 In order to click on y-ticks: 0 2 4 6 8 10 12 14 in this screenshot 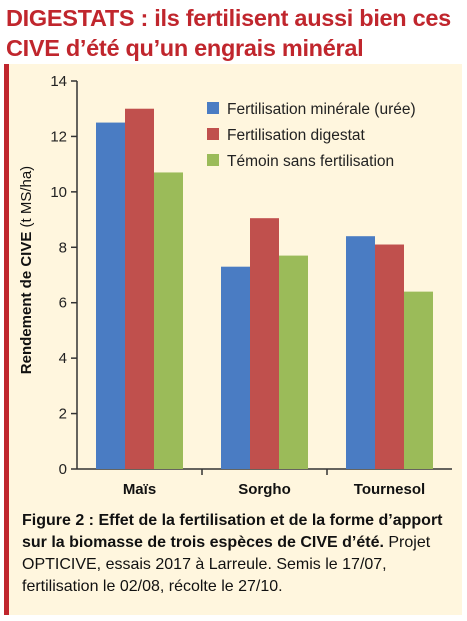, I will do `click(63, 275)`.